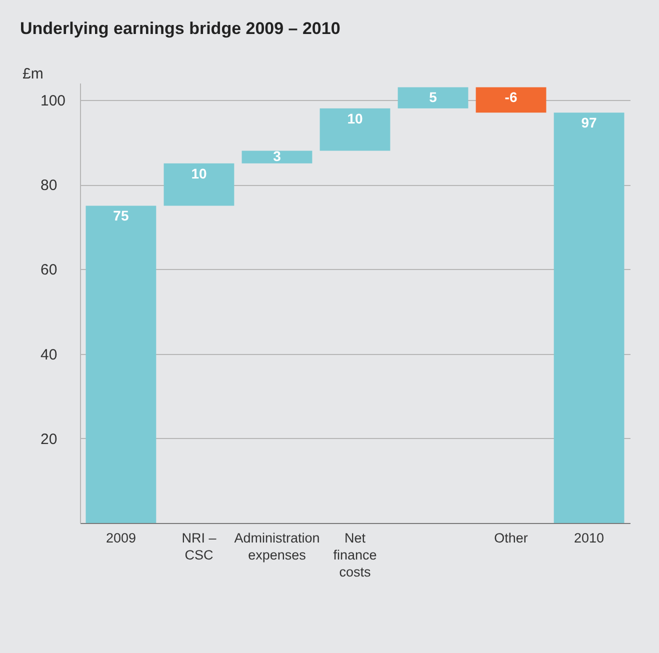 Image resolution: width=659 pixels, height=653 pixels. I want to click on x-tick-label: 2009, so click(121, 538).